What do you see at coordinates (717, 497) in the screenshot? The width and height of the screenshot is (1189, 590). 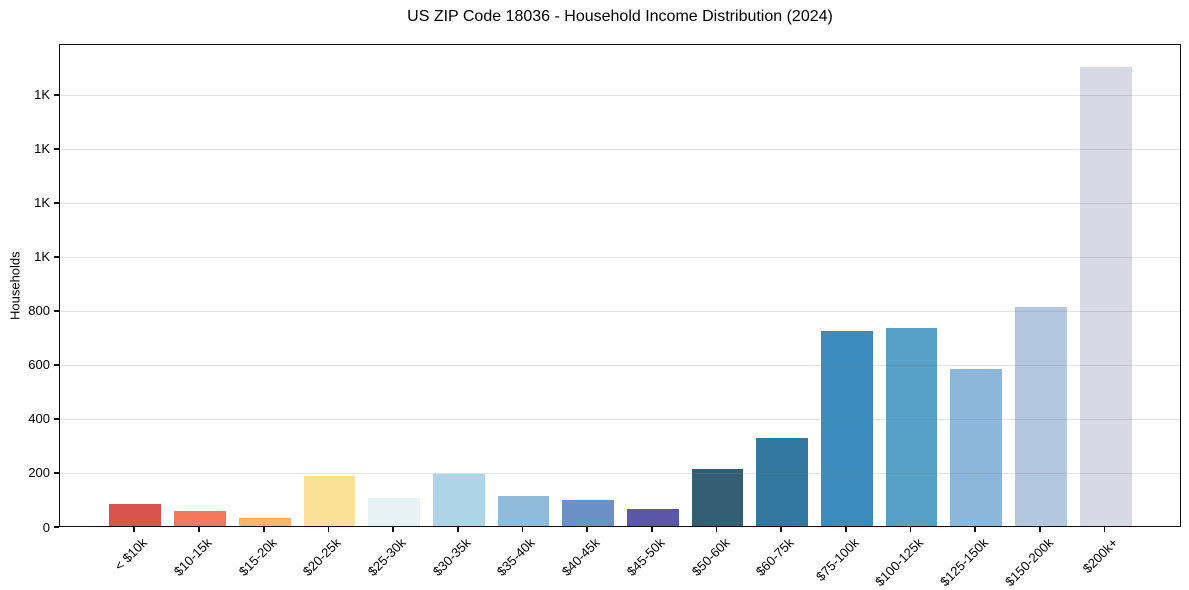 I see `bar-$50-60k` at bounding box center [717, 497].